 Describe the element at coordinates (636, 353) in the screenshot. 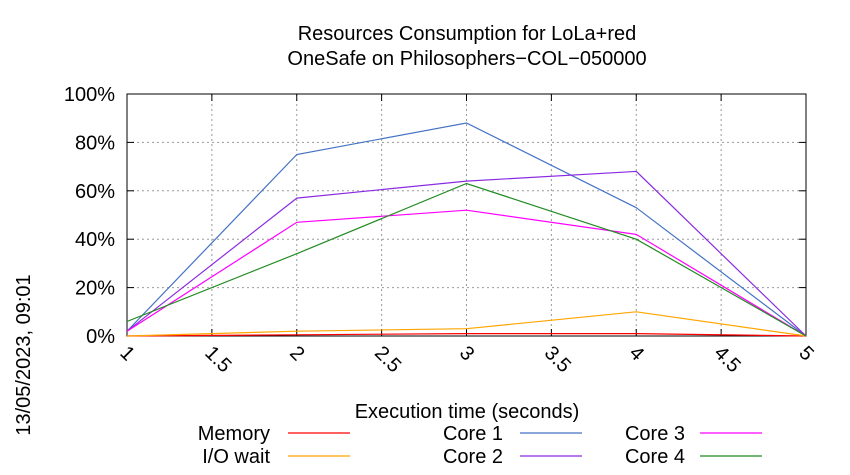

I see `x-tick-label: 4` at that location.